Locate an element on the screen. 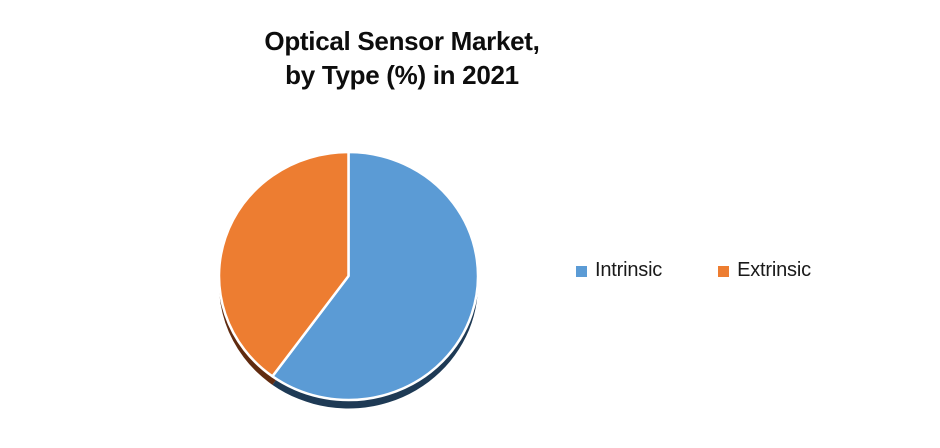  legend-label-intrinsic: Intrinsic is located at coordinates (629, 270).